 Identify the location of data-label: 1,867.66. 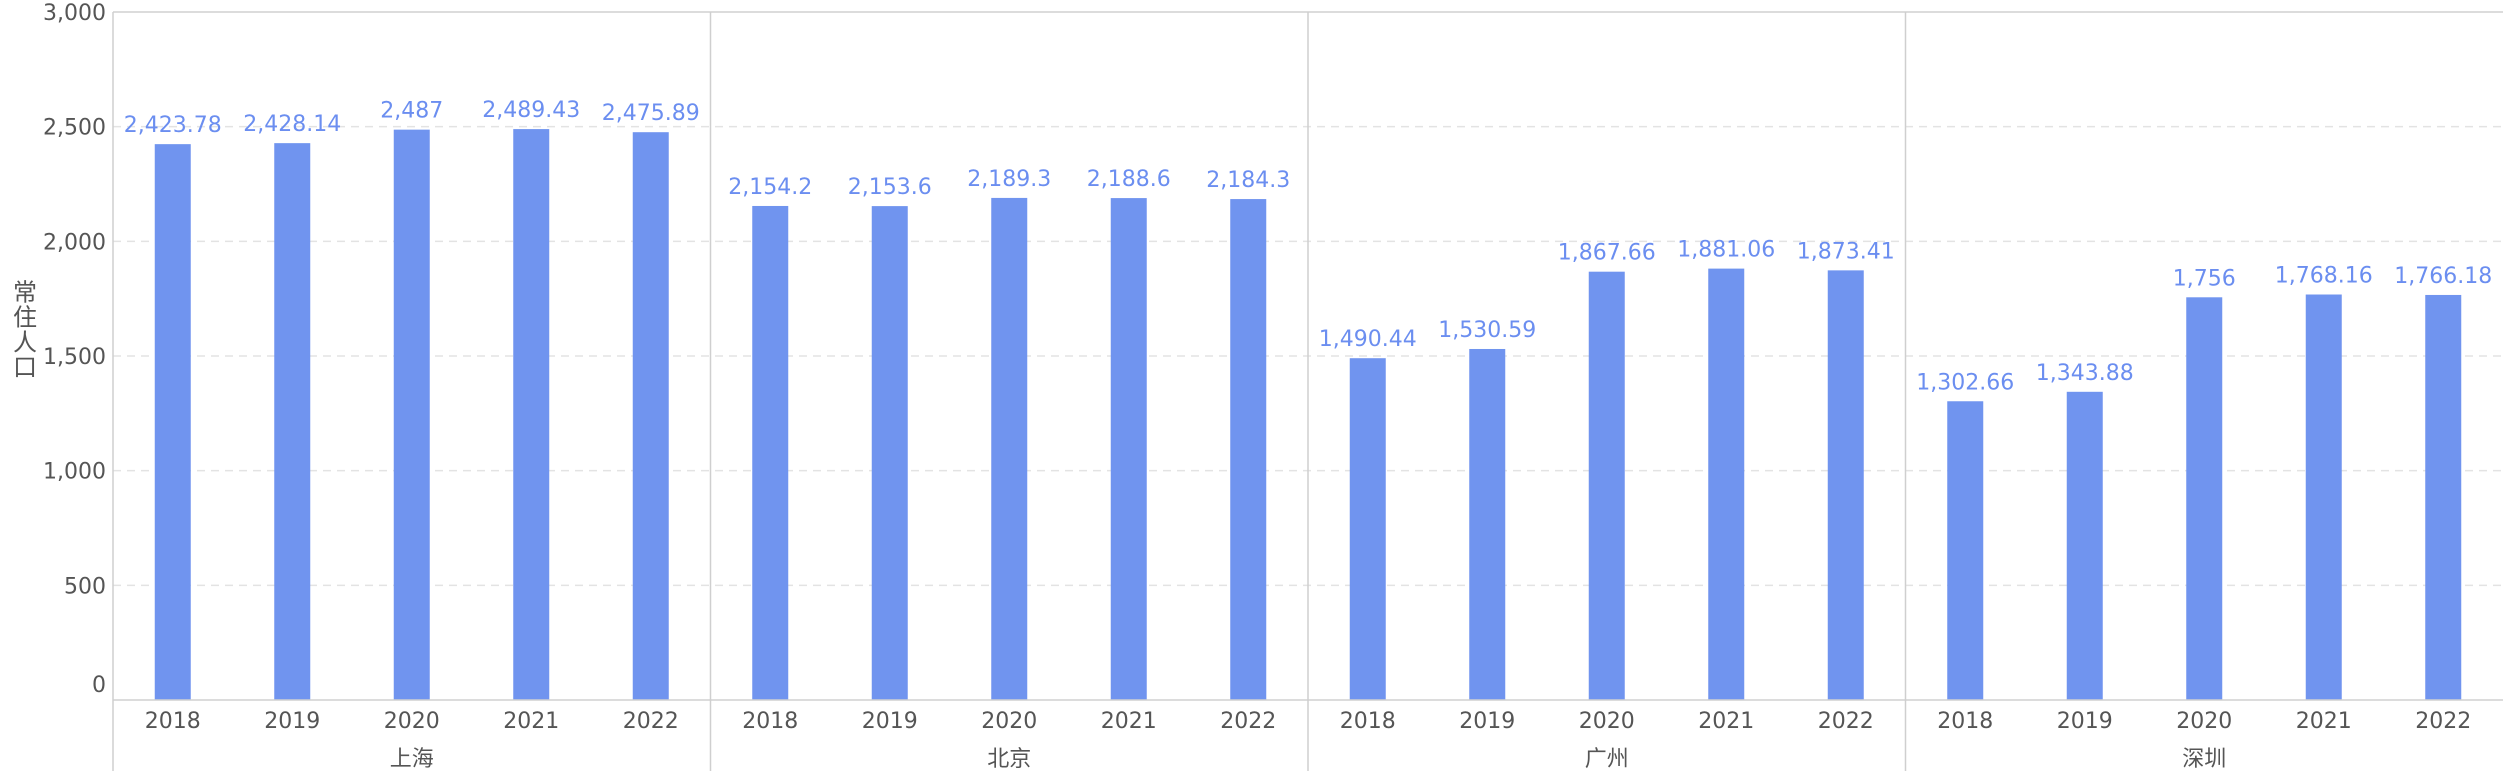
(1607, 253).